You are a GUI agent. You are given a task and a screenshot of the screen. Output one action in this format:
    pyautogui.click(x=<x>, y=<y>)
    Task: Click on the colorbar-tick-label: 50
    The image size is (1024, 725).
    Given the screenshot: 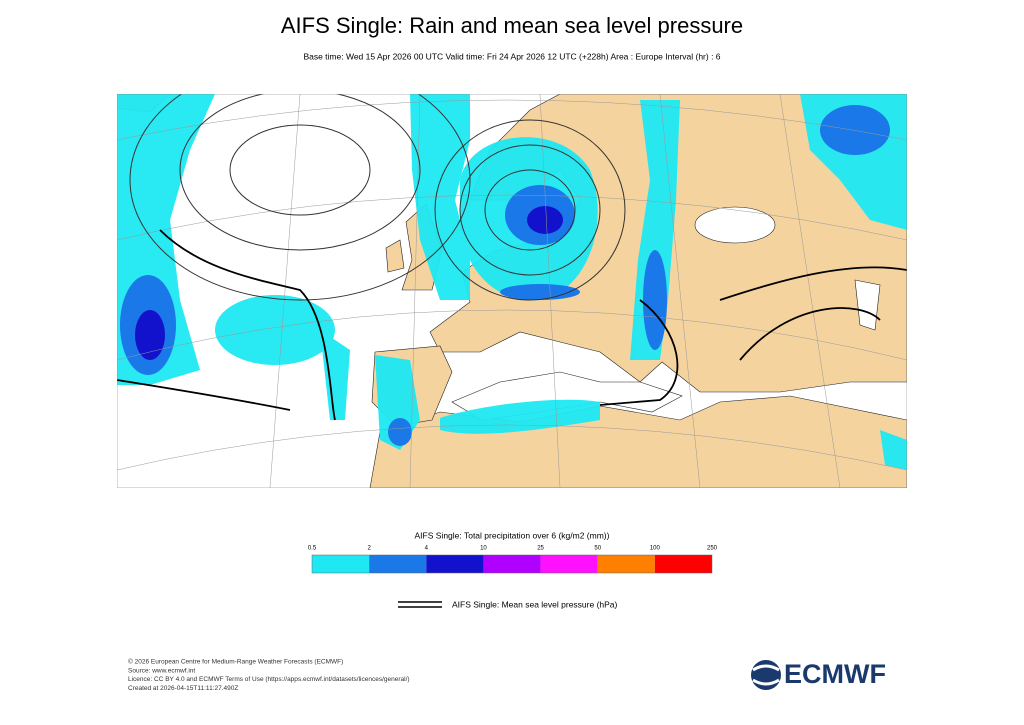 What is the action you would take?
    pyautogui.click(x=597, y=549)
    